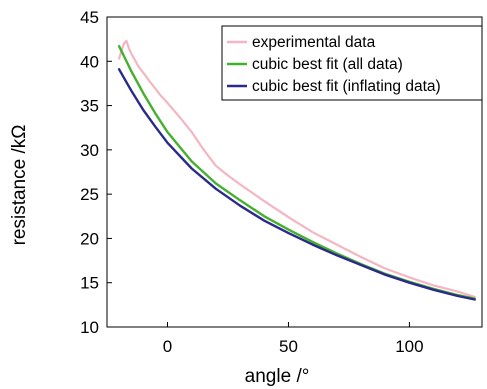 The image size is (487, 389). What do you see at coordinates (346, 86) in the screenshot?
I see `legend-label-3: cubic best fit (inflating data)` at bounding box center [346, 86].